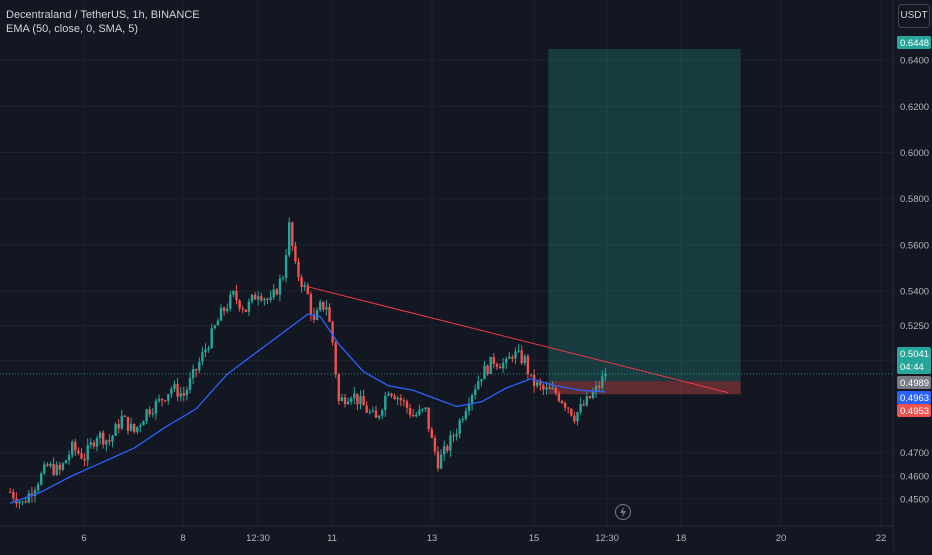 This screenshot has width=932, height=555. Describe the element at coordinates (914, 499) in the screenshot. I see `price-tick-label: 0.4500` at that location.